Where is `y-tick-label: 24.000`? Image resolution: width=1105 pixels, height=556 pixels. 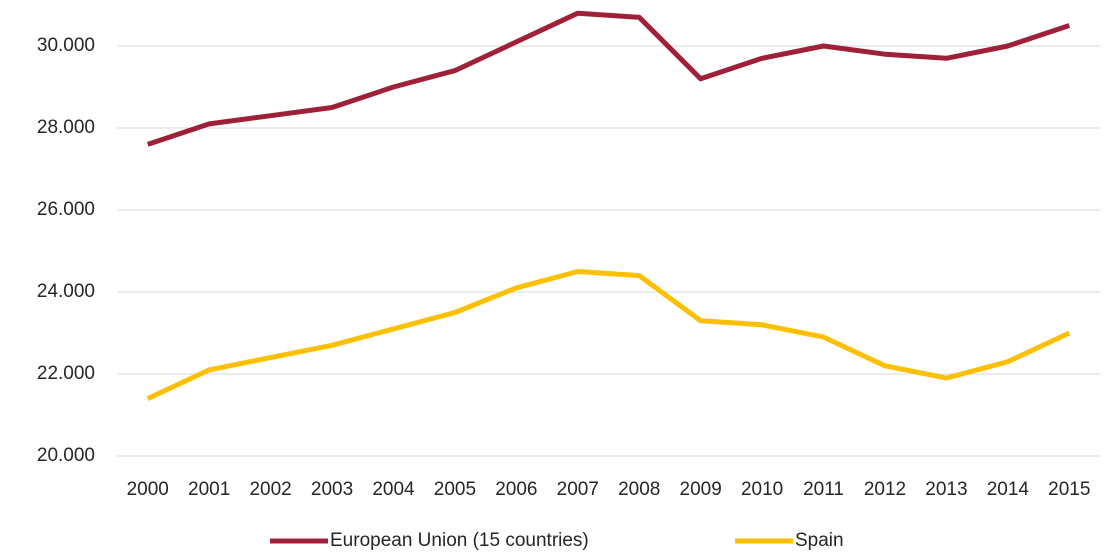 y-tick-label: 24.000 is located at coordinates (66, 291).